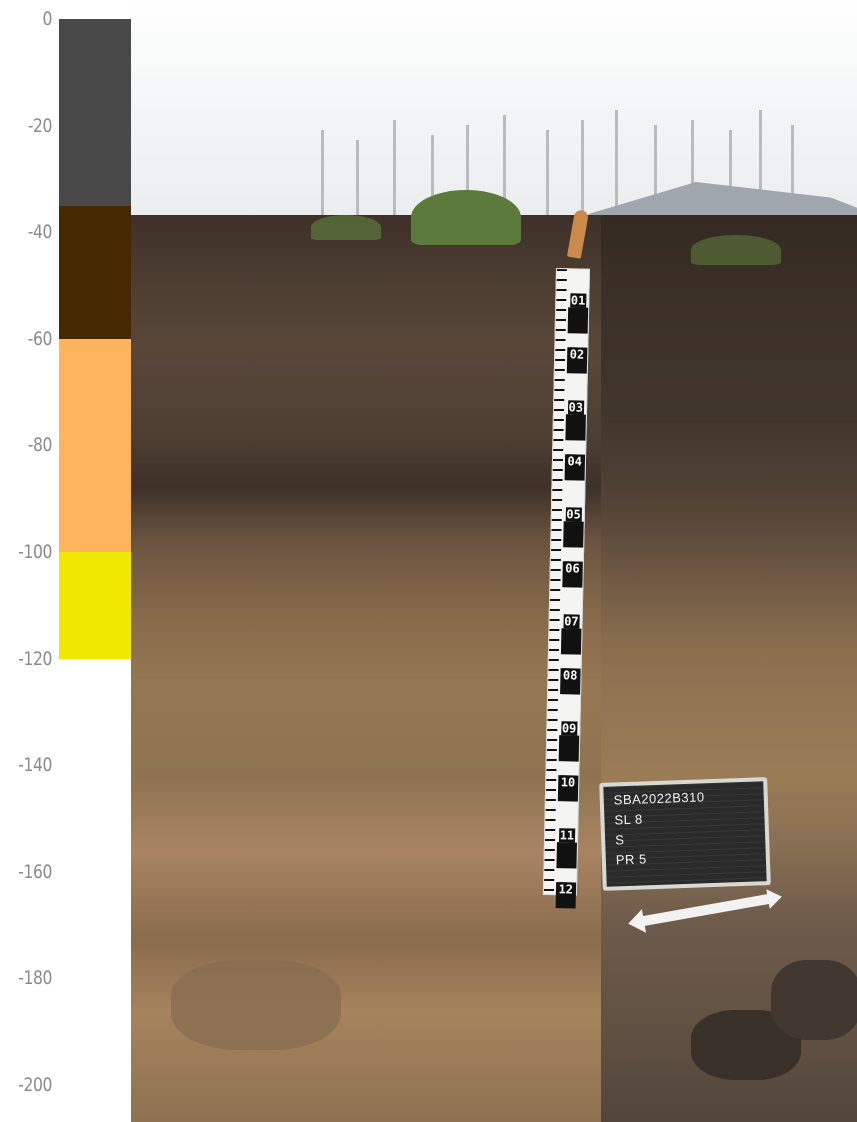 The width and height of the screenshot is (857, 1122). I want to click on depth-tick-label: -120, so click(35, 658).